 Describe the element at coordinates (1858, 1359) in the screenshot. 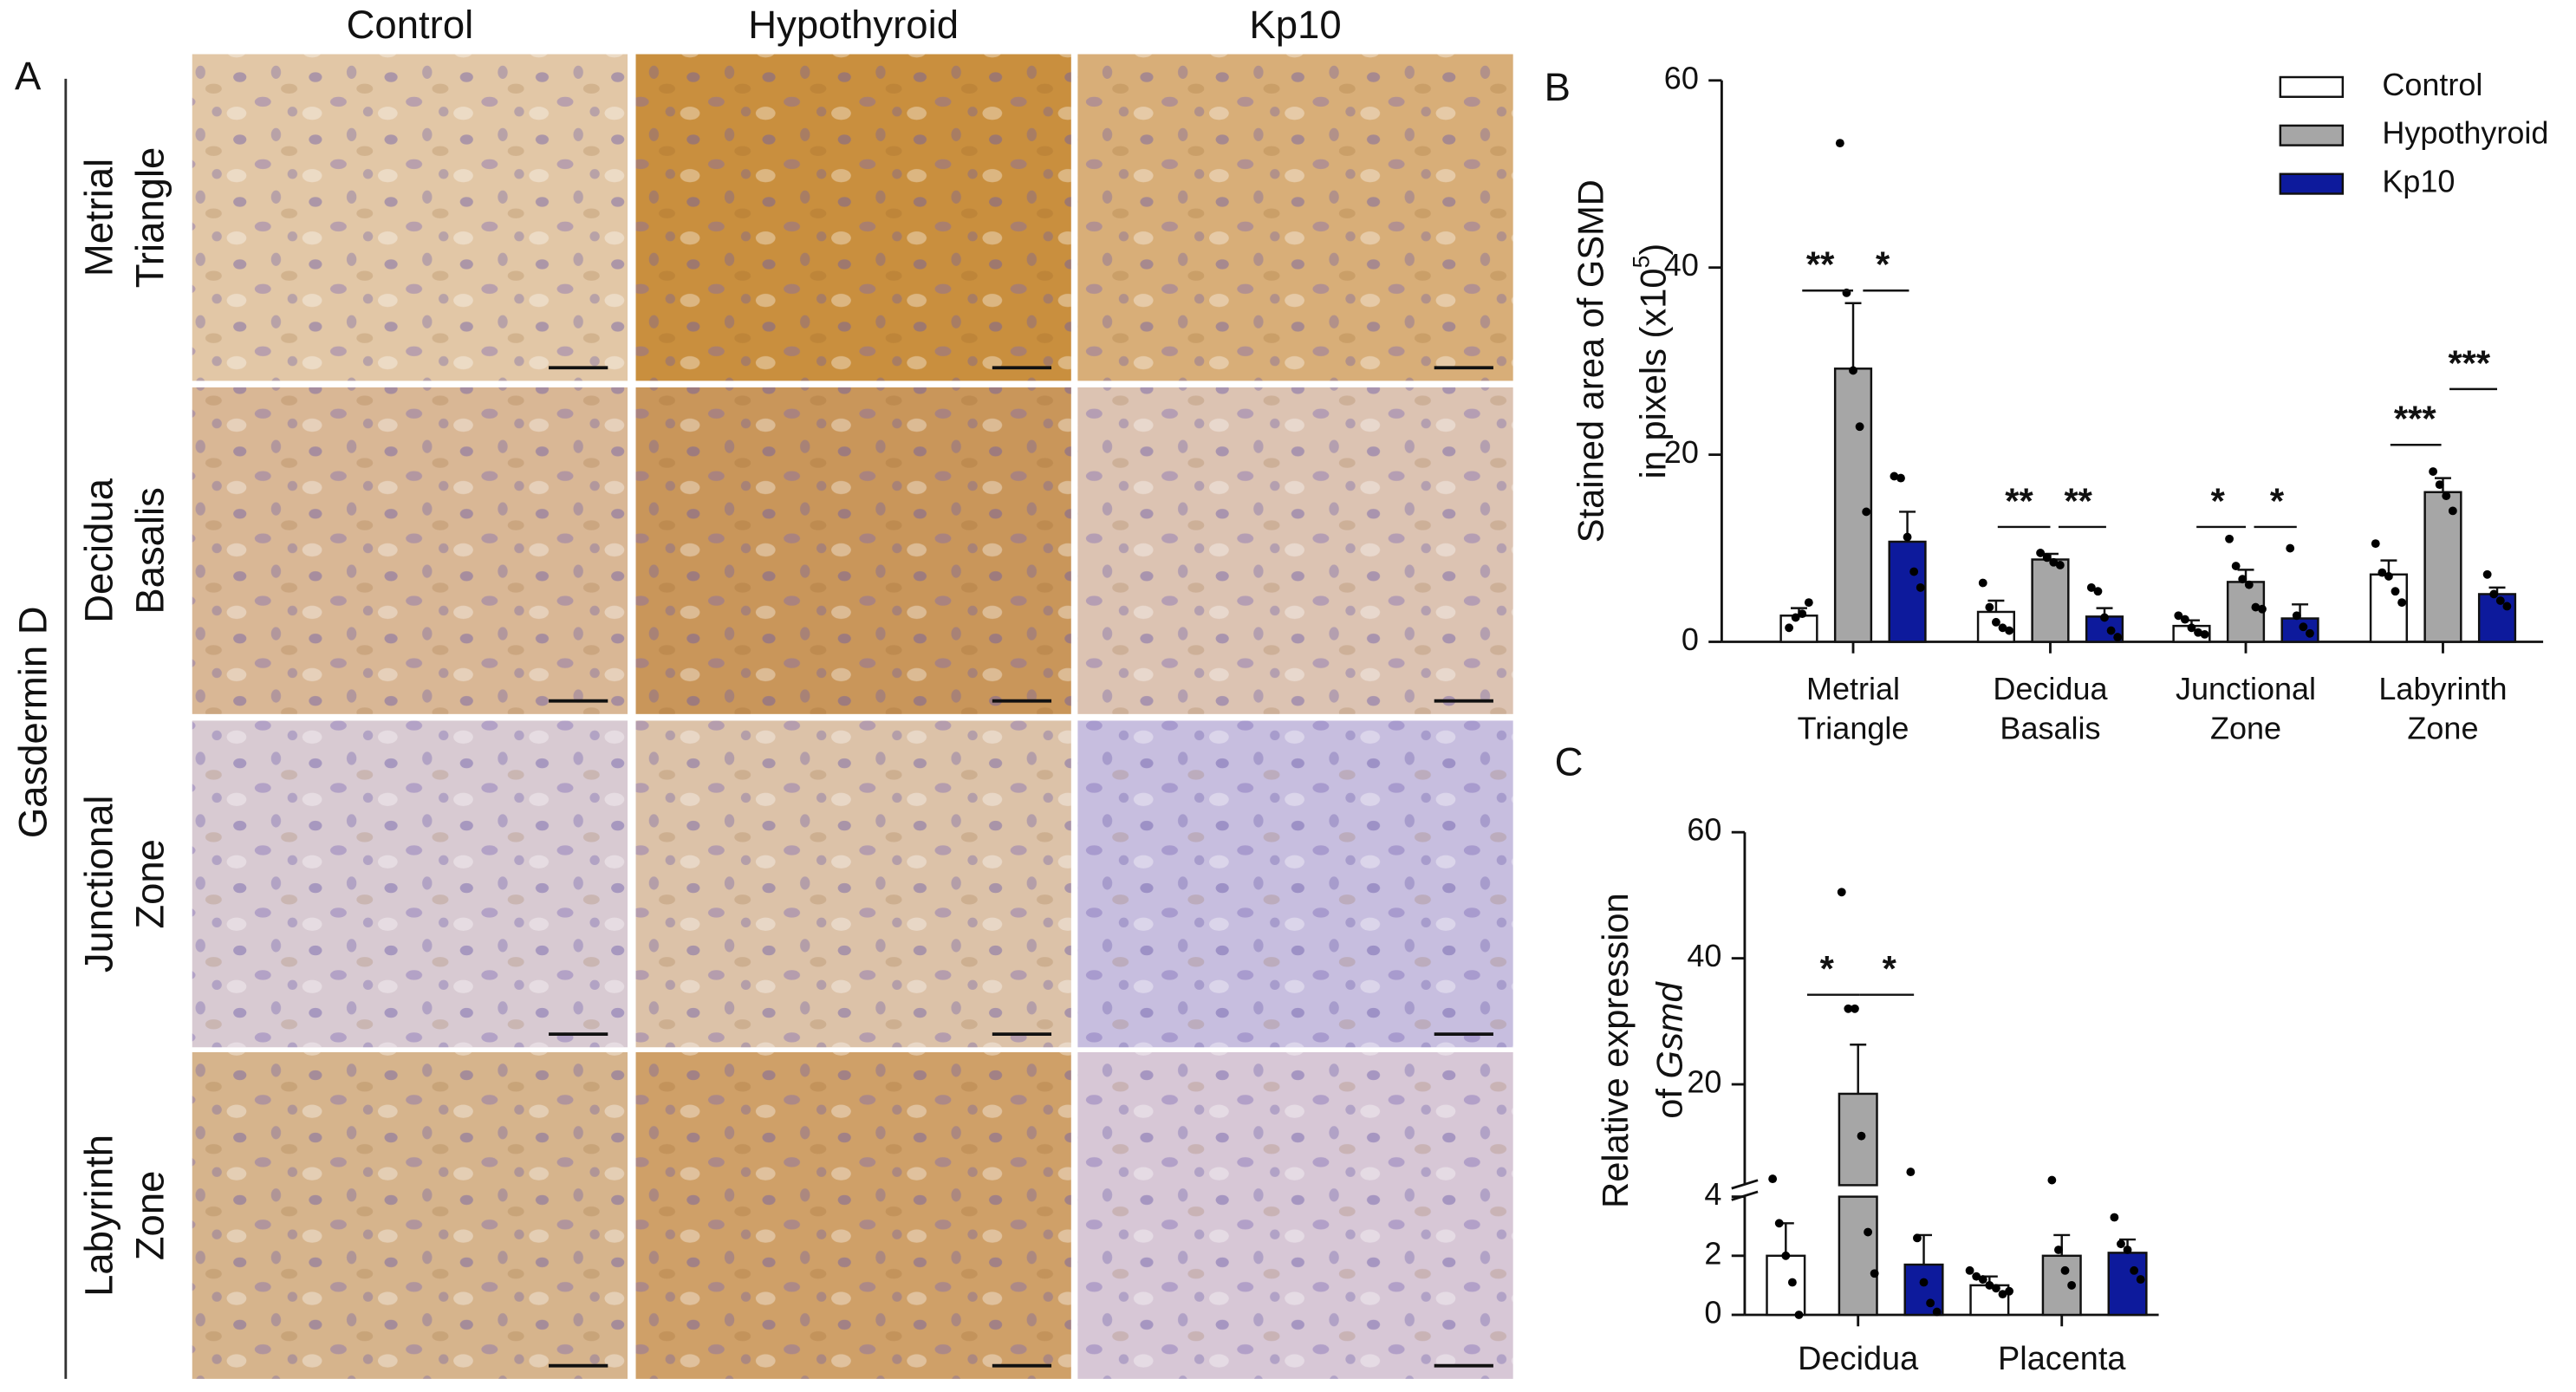

I see `x-tick-label: Decidua` at that location.